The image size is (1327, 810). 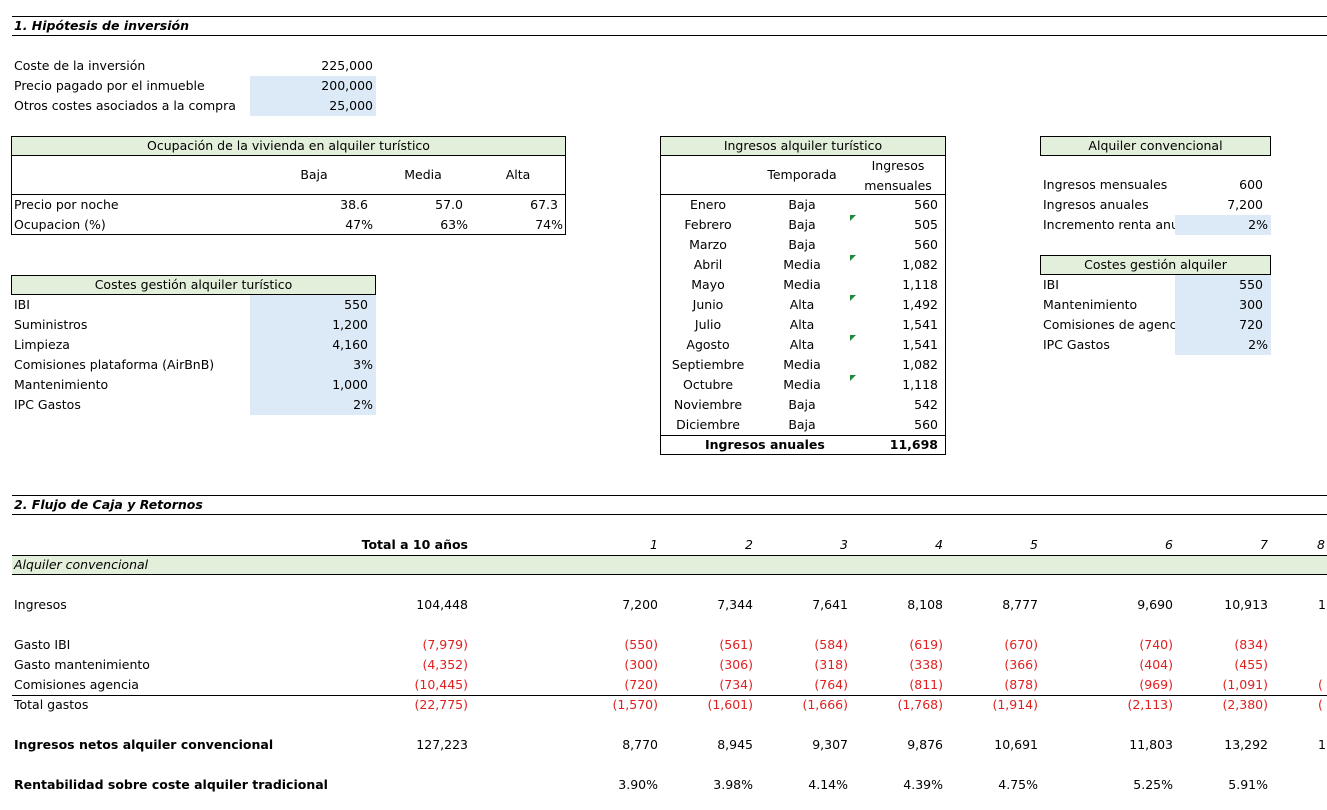 What do you see at coordinates (730, 704) in the screenshot?
I see `flow-cell: (1,601)` at bounding box center [730, 704].